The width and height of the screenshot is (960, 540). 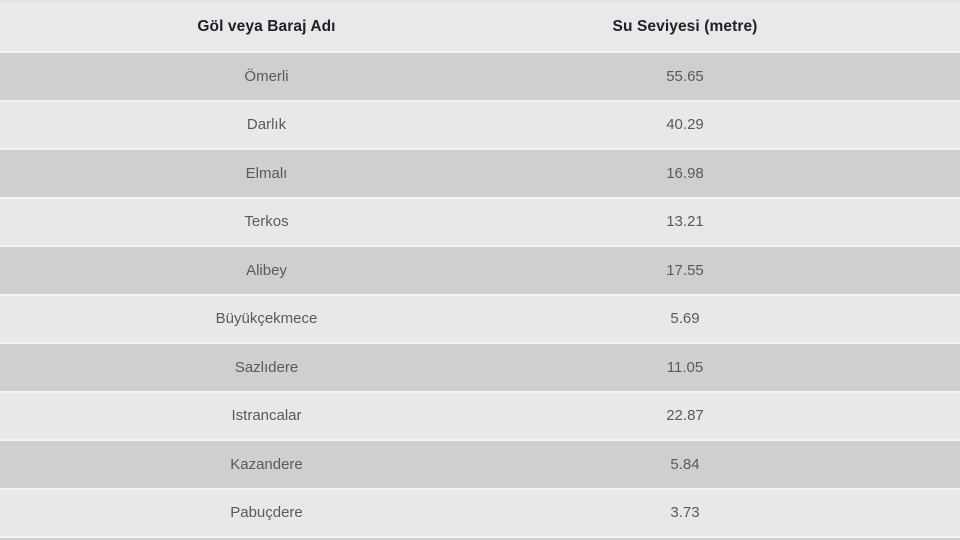 What do you see at coordinates (480, 317) in the screenshot?
I see `table-row: Büyükçekmece 5.69` at bounding box center [480, 317].